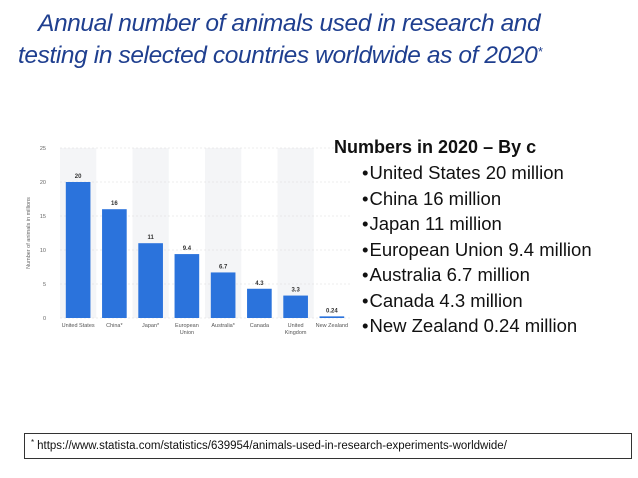 This screenshot has width=638, height=478. Describe the element at coordinates (187, 333) in the screenshot. I see `x-category-label: Union` at that location.